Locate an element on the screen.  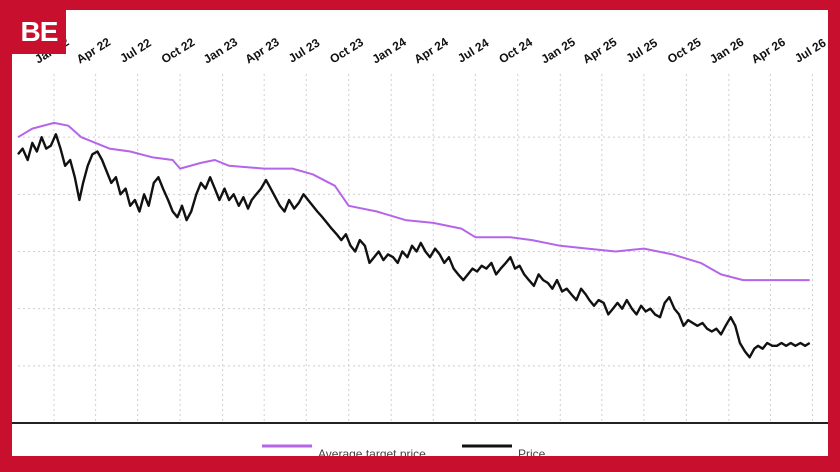
x-tick-label: Apr 23 is located at coordinates (262, 51).